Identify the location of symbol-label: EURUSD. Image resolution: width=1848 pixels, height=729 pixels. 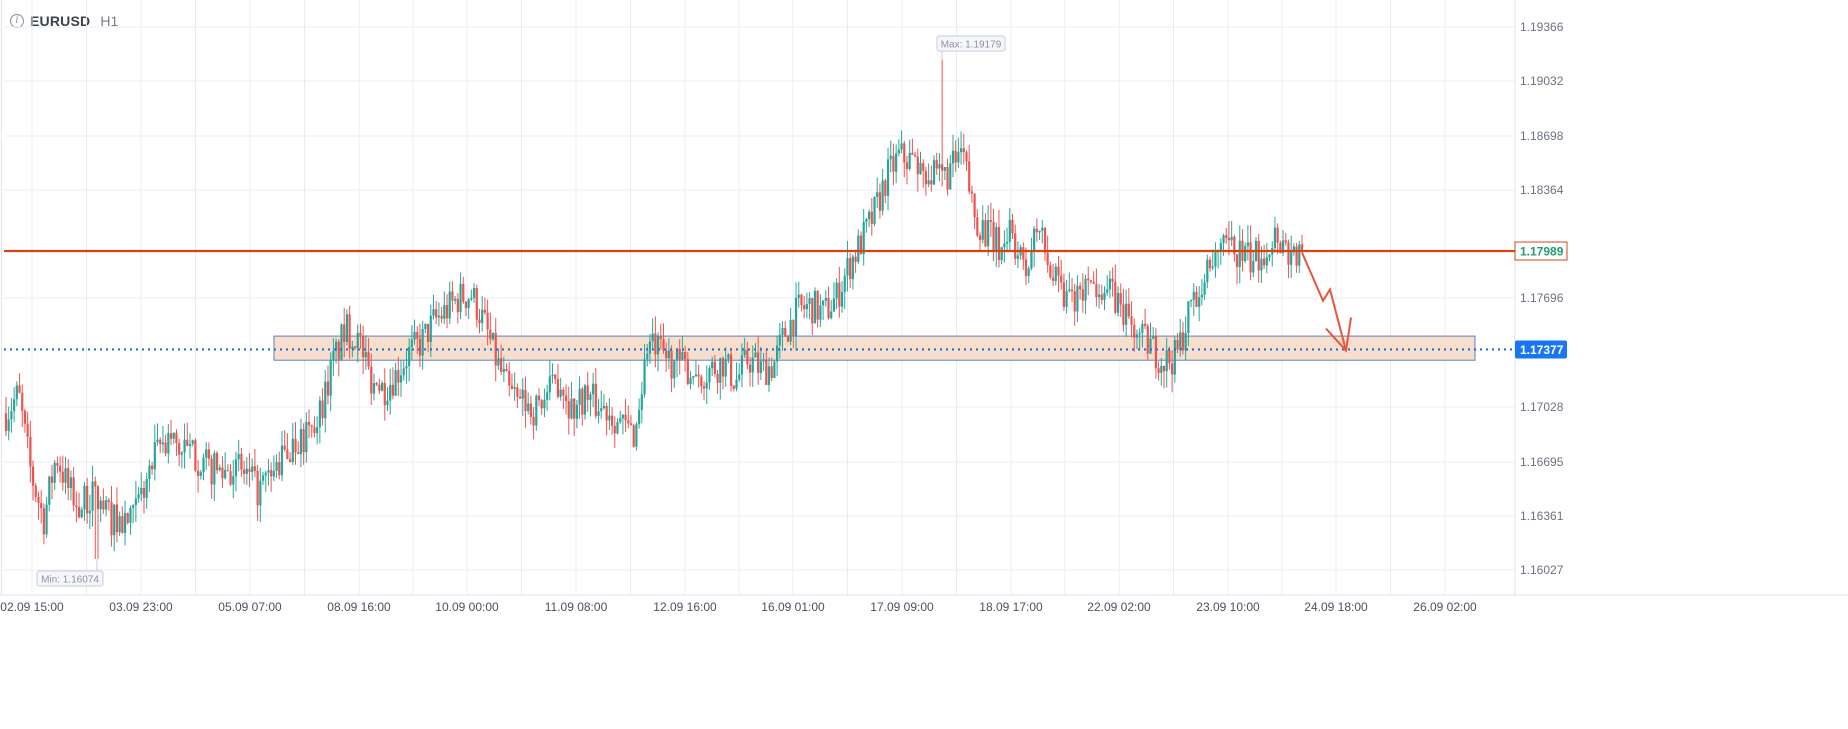
(60, 21).